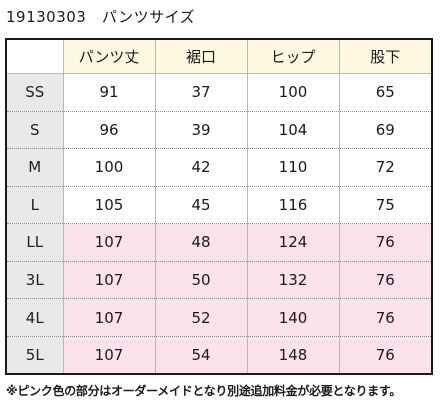 This screenshot has height=408, width=440. Describe the element at coordinates (35, 242) in the screenshot. I see `row-size-label: LL` at that location.